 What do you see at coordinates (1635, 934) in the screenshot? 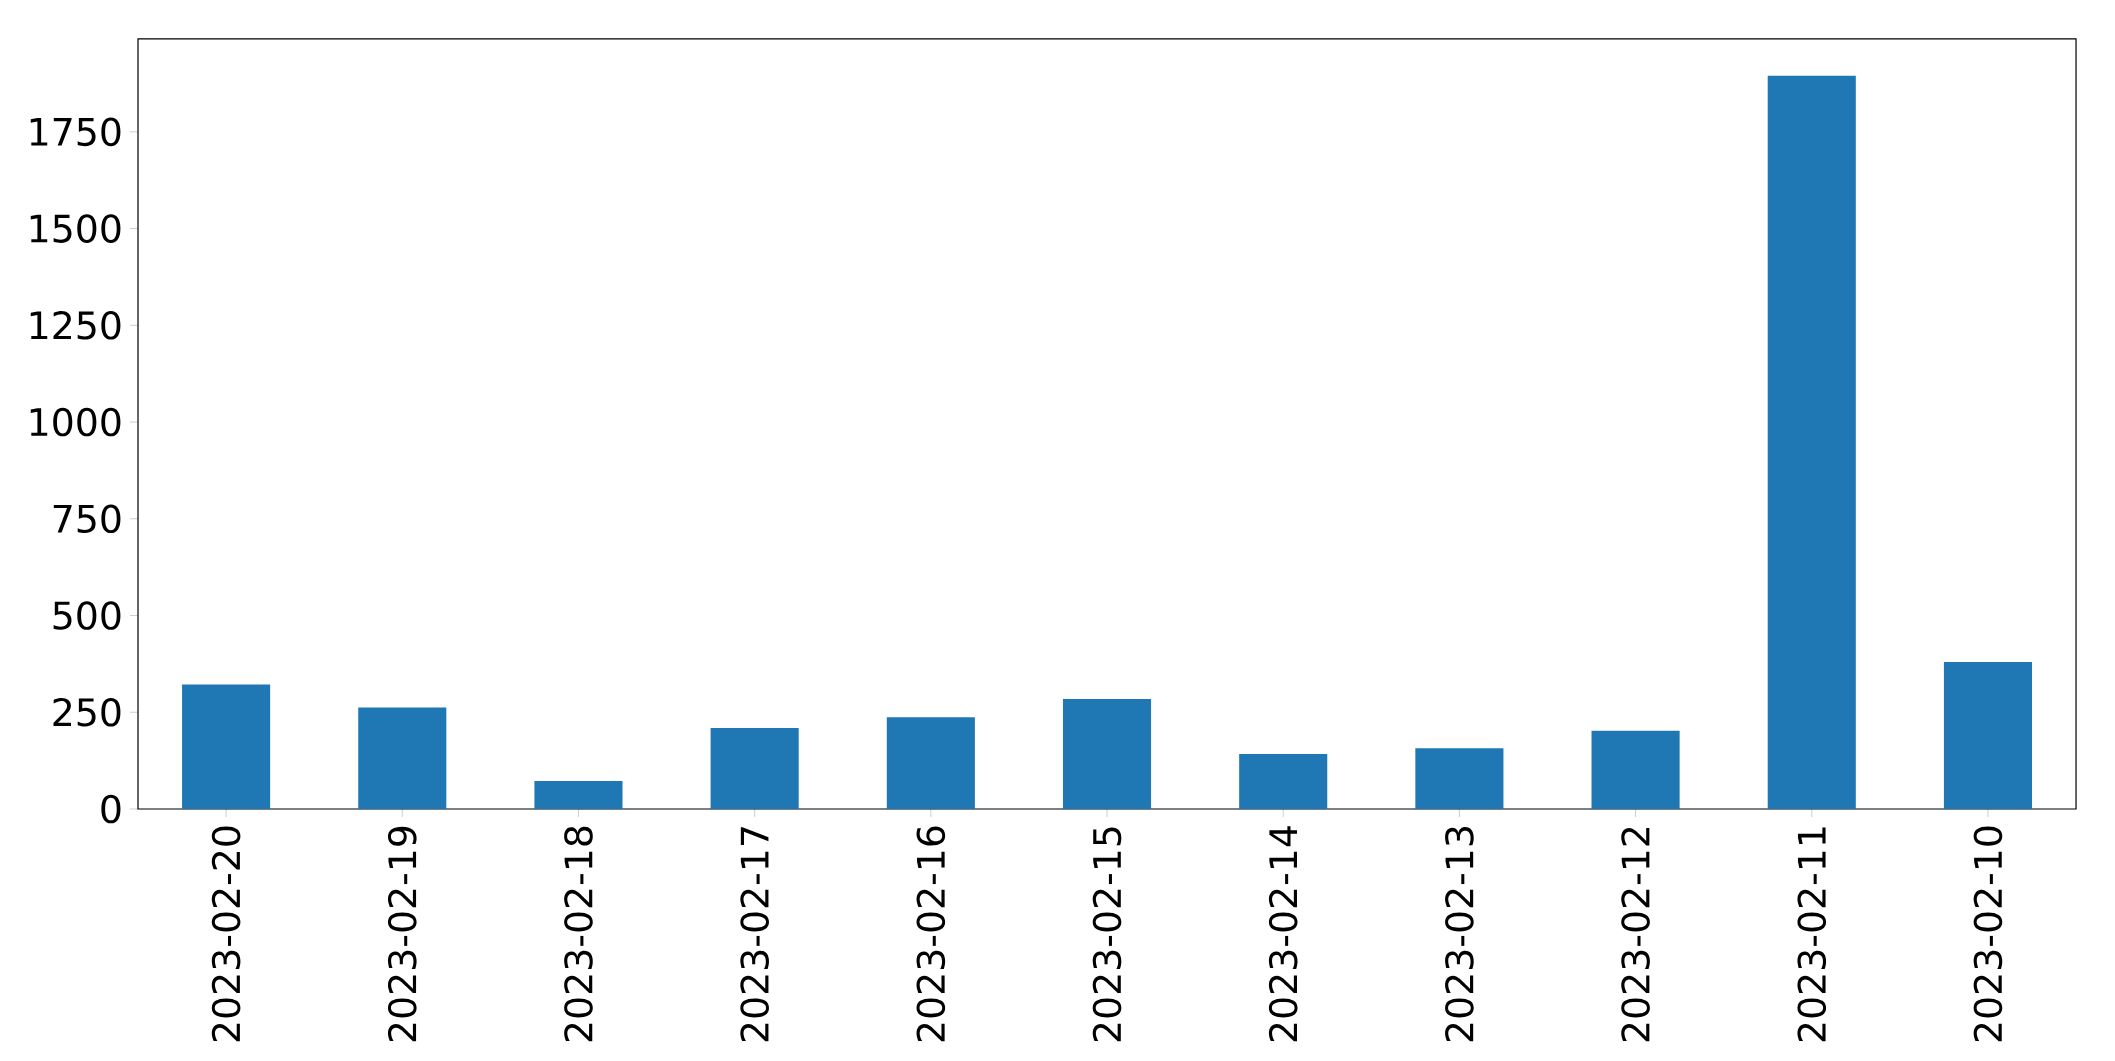
I see `x-tick-label: 2023-02-12` at bounding box center [1635, 934].